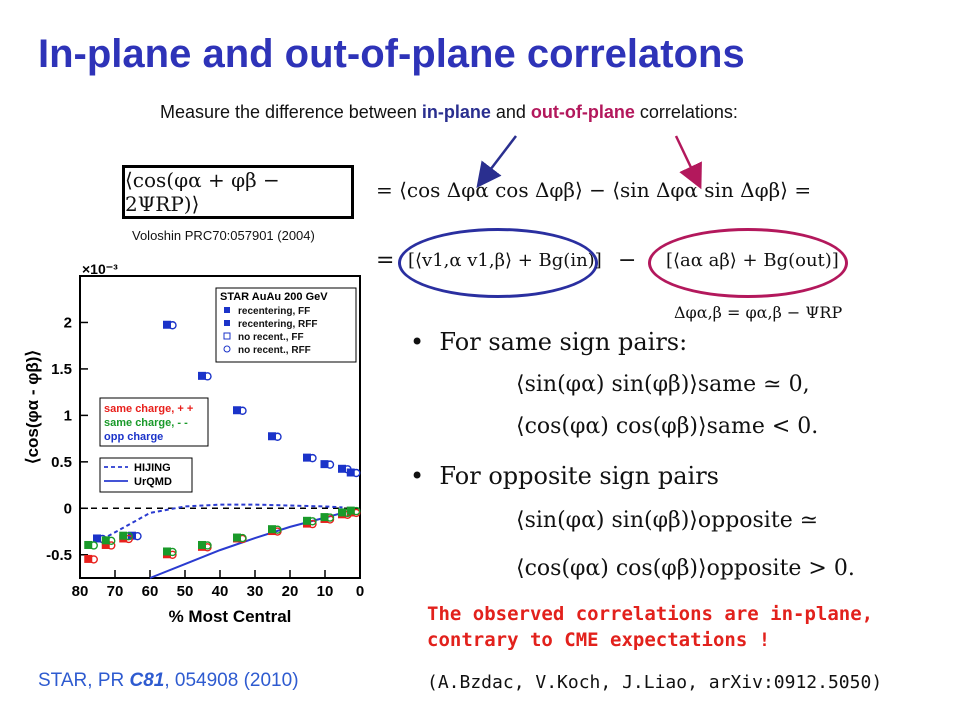 This screenshot has height=720, width=960. Describe the element at coordinates (685, 568) in the screenshot. I see `opp-eq-2: ⟨cos(φα) cos(φβ)⟩opposite > 0.` at that location.